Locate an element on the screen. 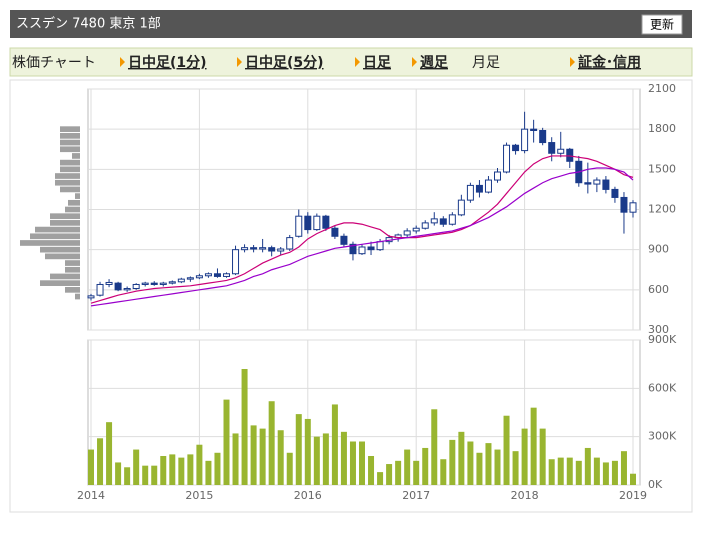  y-tick-label: 0K is located at coordinates (655, 484).